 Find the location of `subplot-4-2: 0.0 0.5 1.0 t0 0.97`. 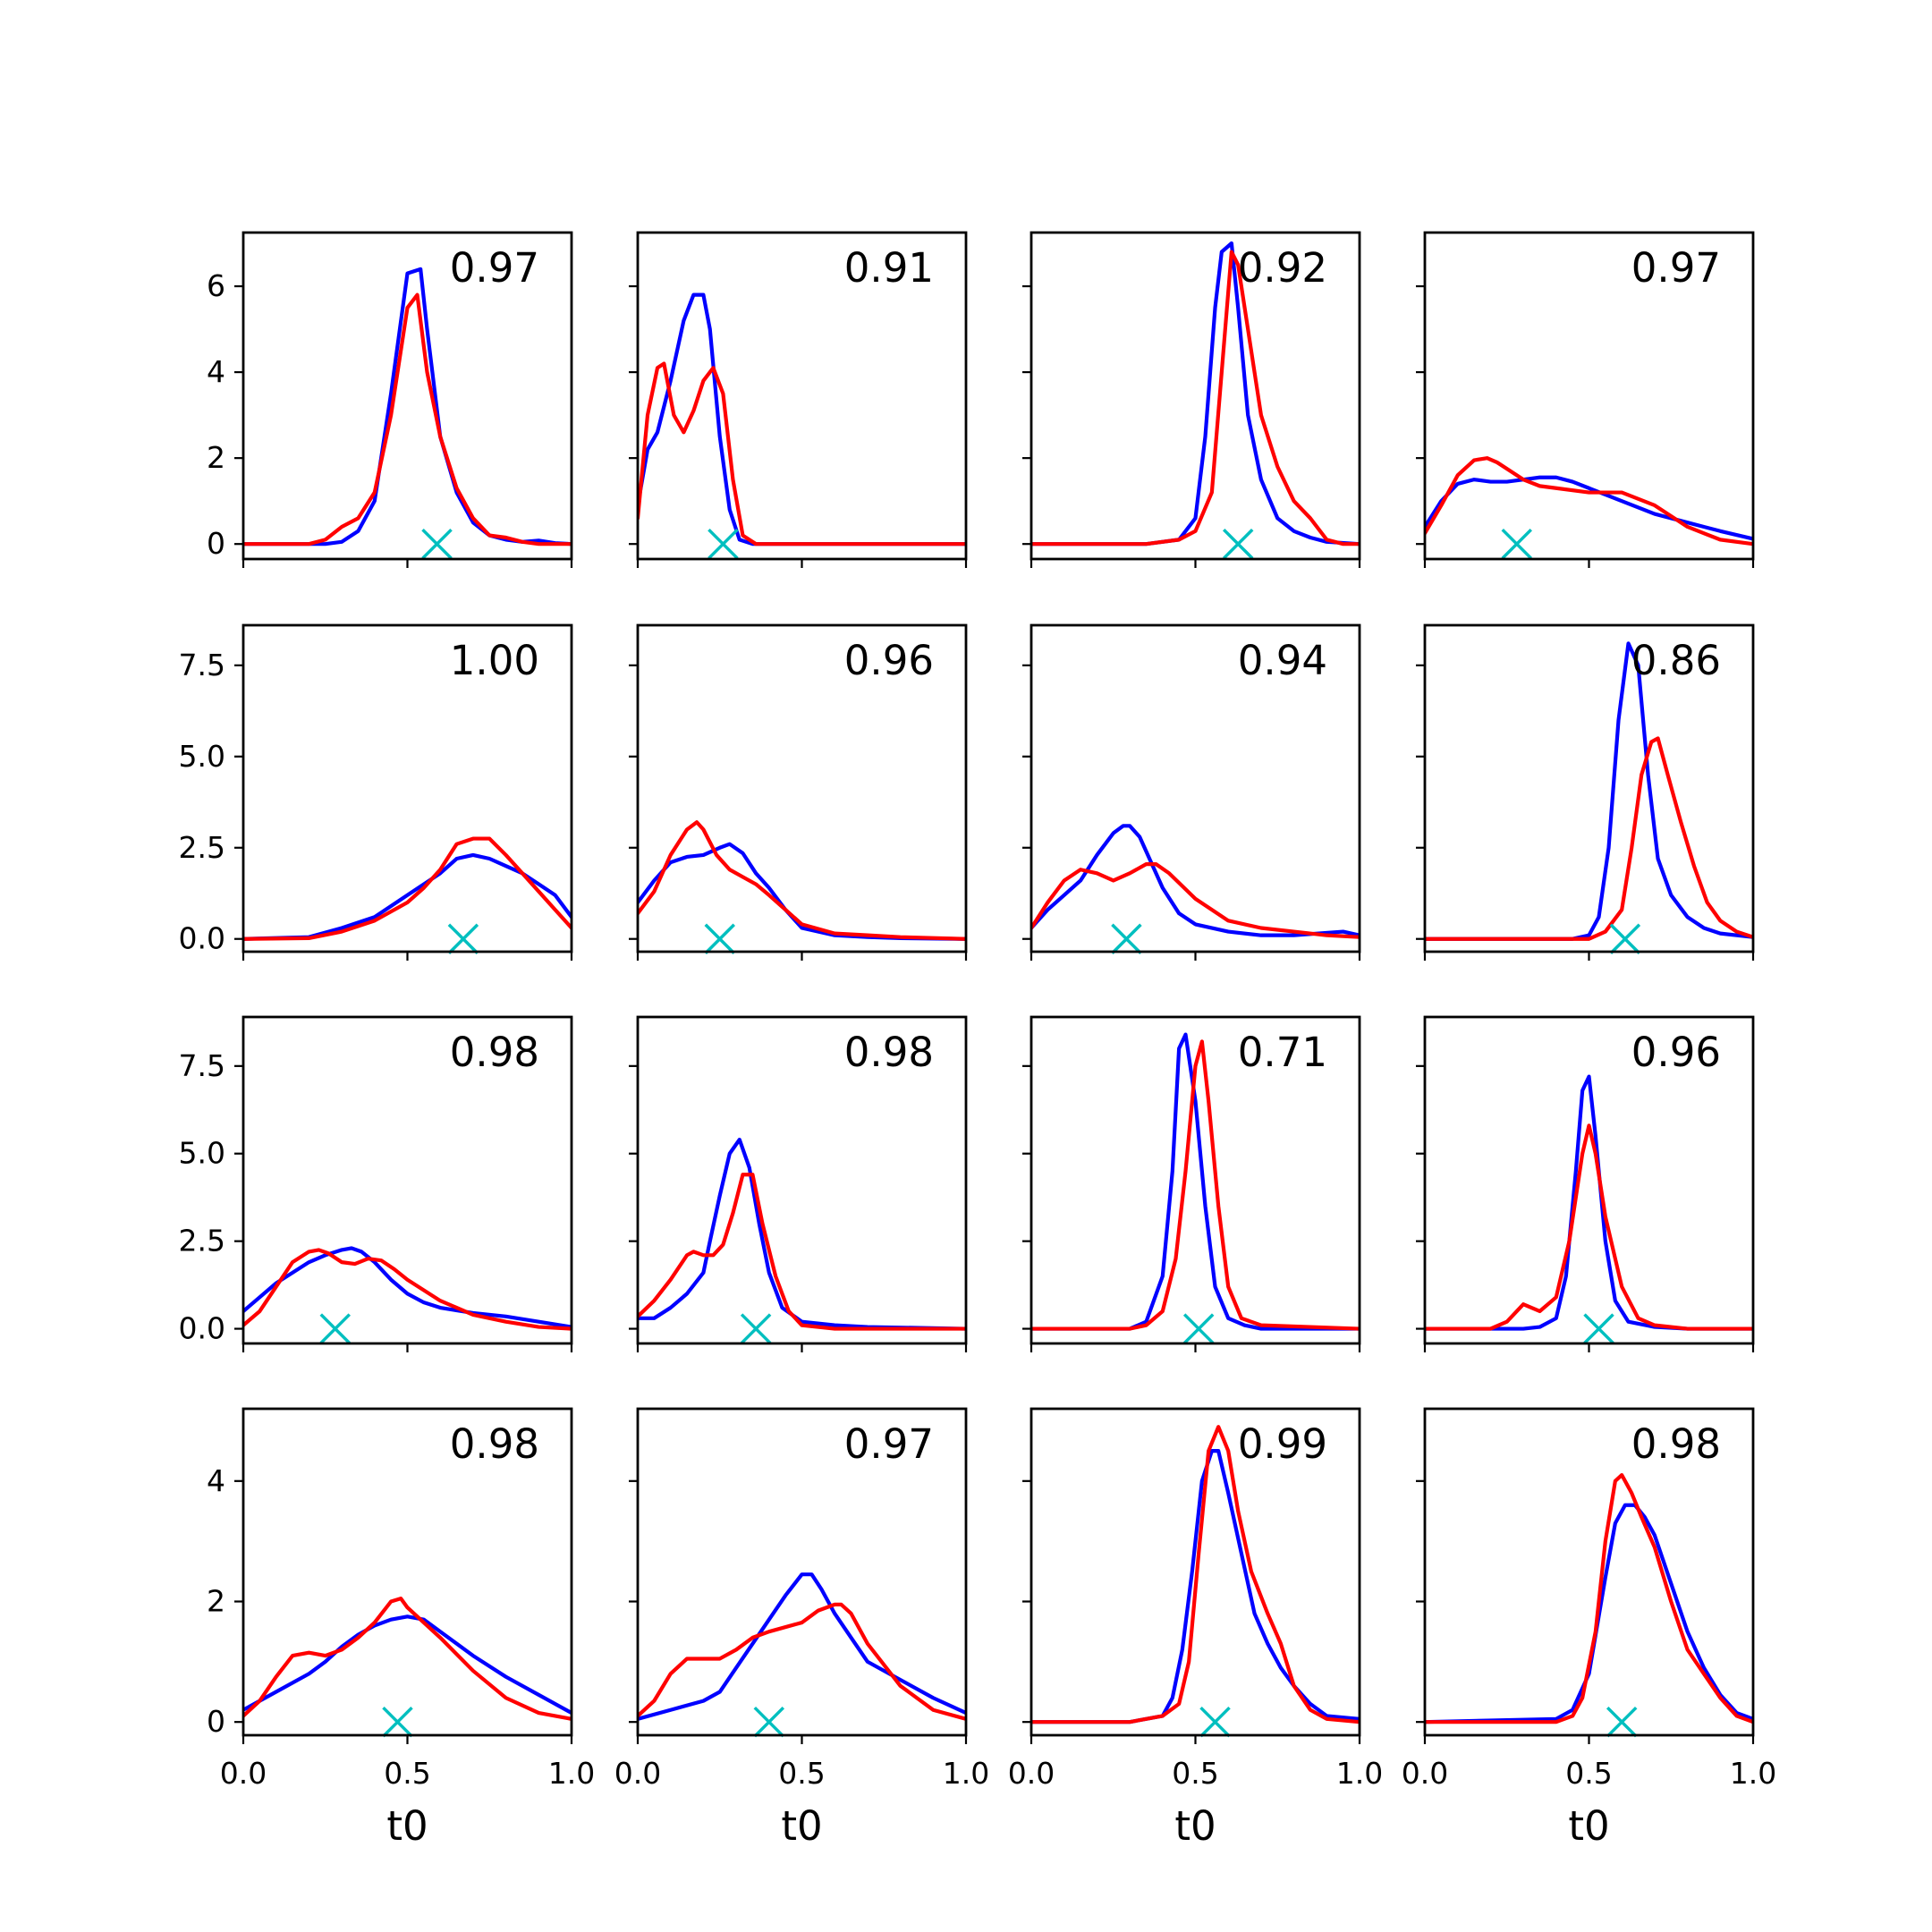

subplot-4-2: 0.0 0.5 1.0 t0 0.97 is located at coordinates (801, 1628).